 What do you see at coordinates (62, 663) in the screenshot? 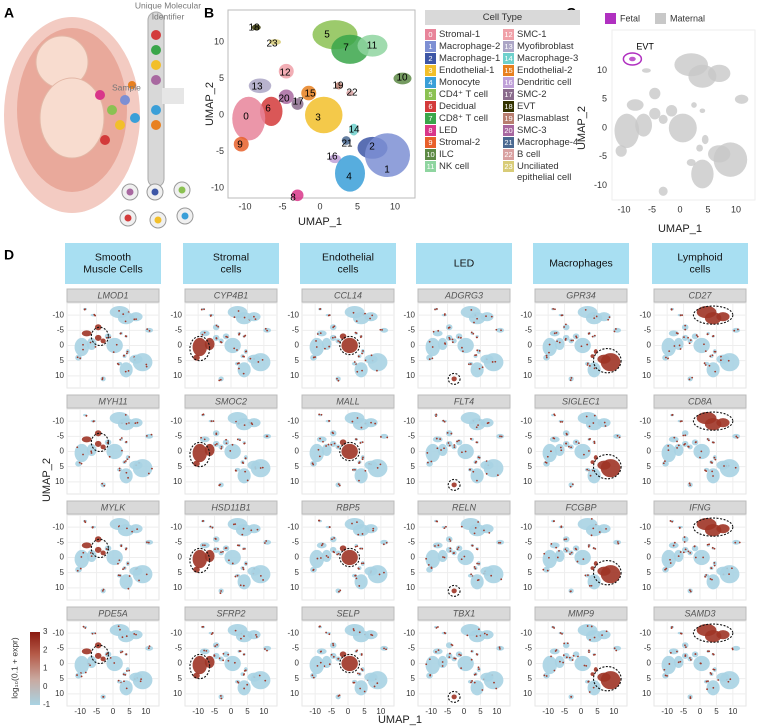
I see `y-tick-label: 0` at bounding box center [62, 663].